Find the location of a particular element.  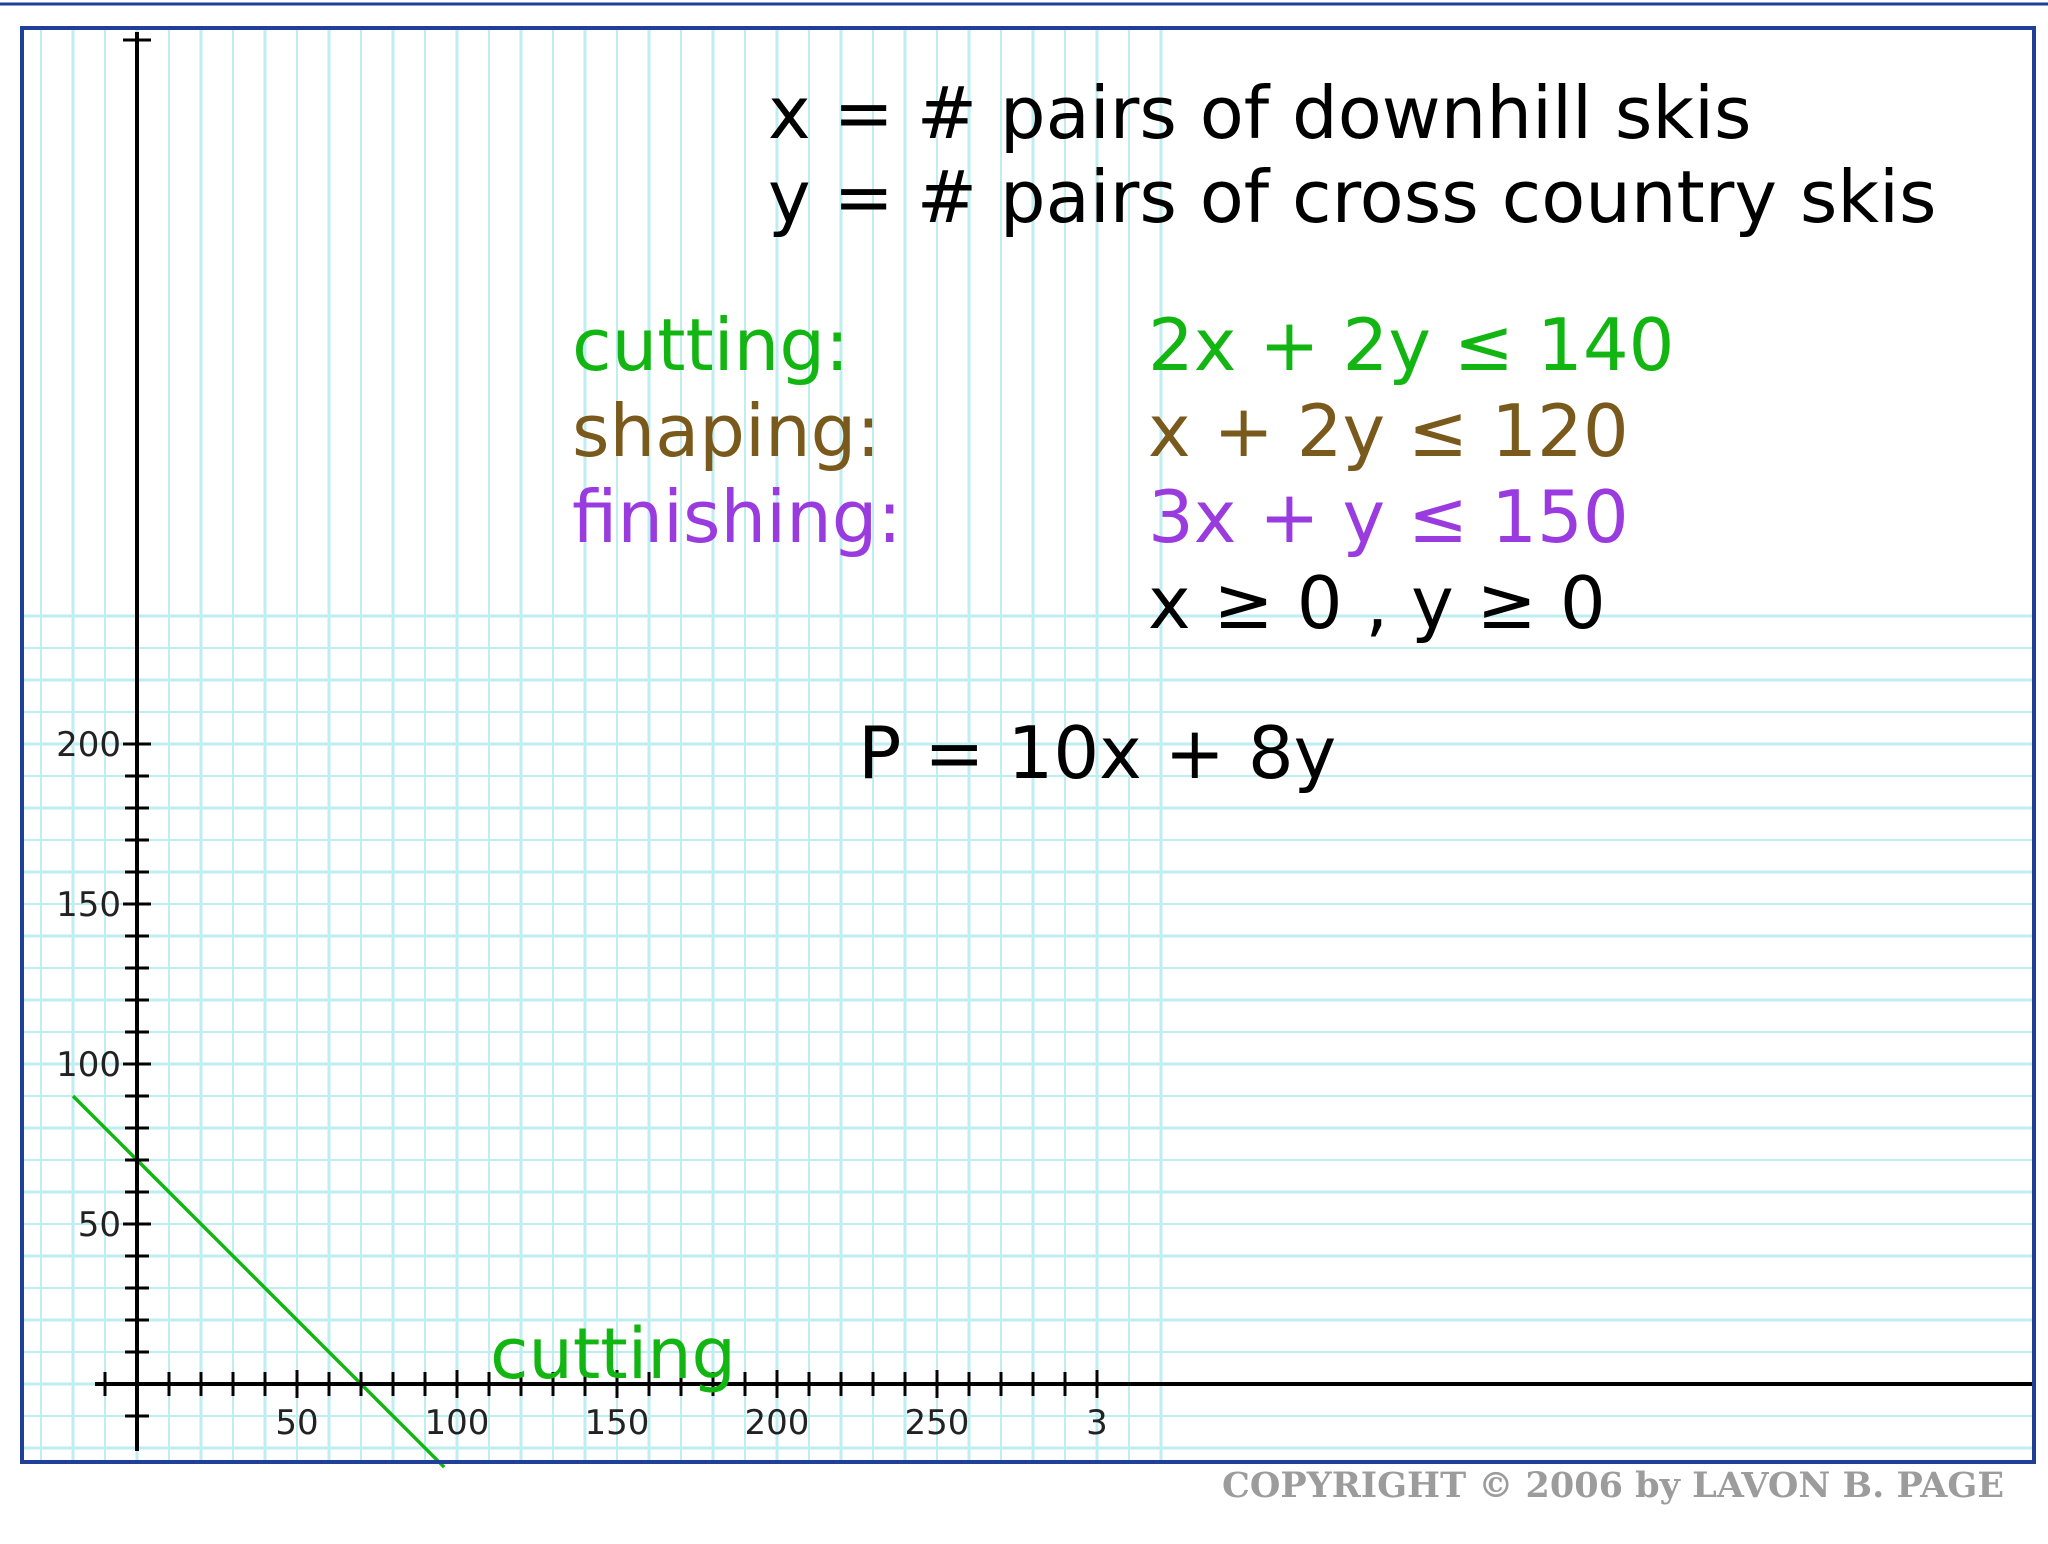

definition-y: y = # pairs of cross country skis is located at coordinates (1352, 197).